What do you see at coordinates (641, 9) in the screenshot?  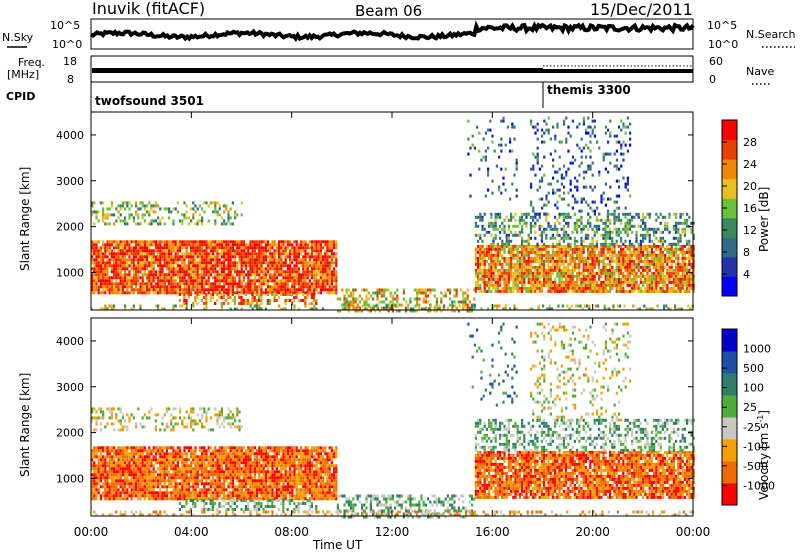 I see `date-title: 15/Dec/2011` at bounding box center [641, 9].